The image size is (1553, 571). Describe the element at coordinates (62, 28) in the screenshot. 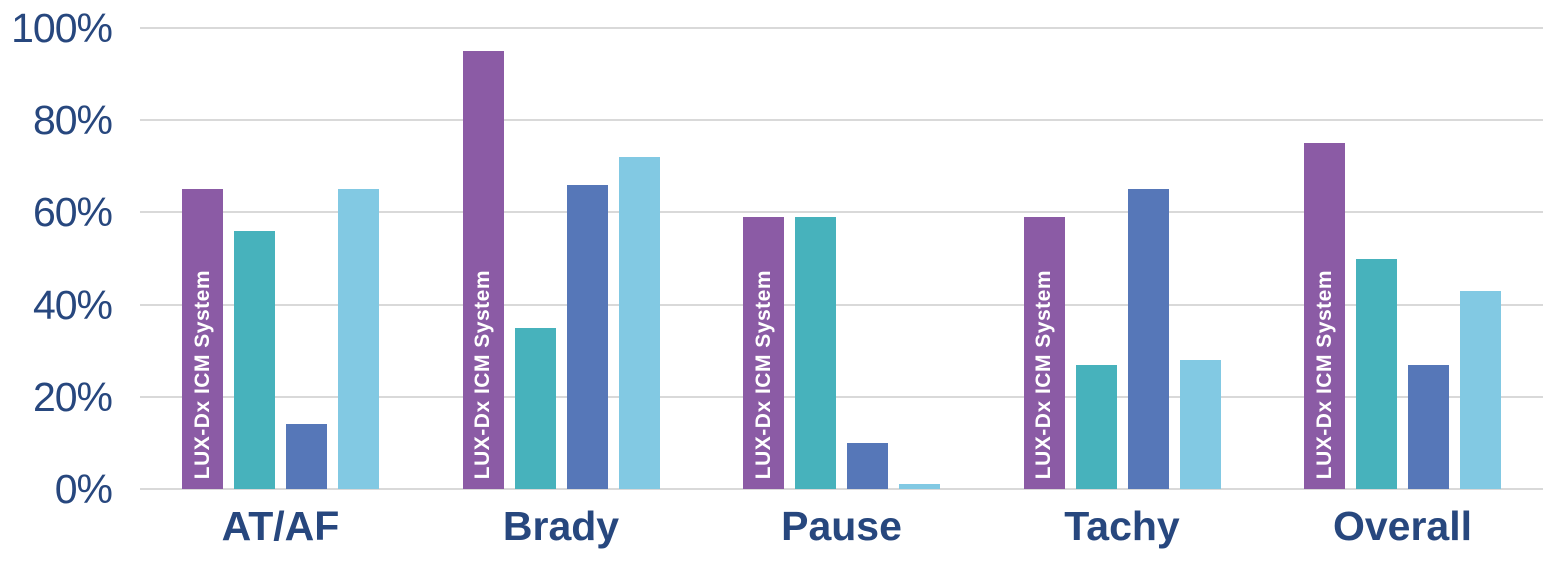

I see `y-tick-label: 100%` at that location.